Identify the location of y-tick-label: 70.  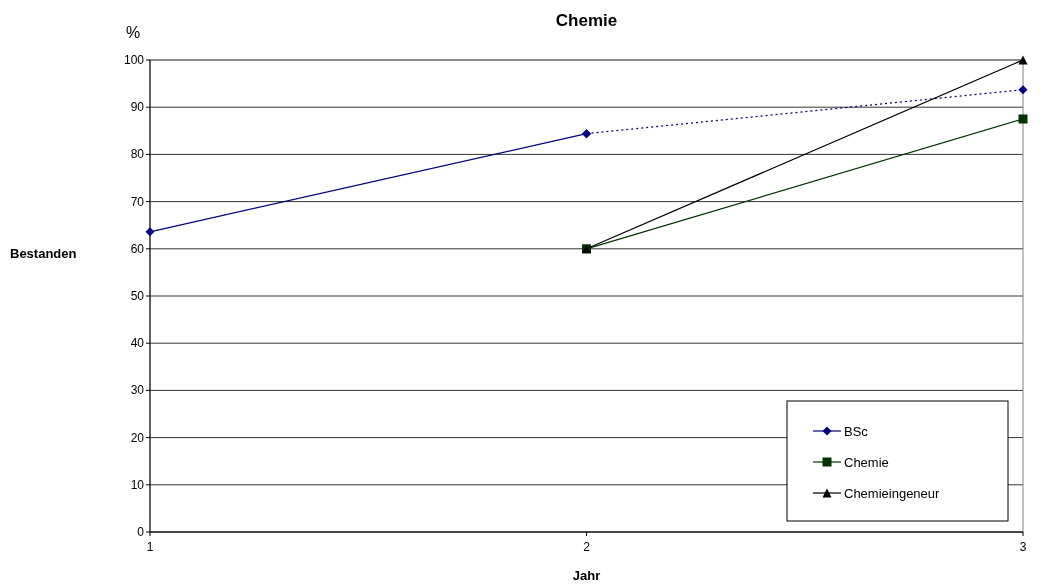
(137, 201).